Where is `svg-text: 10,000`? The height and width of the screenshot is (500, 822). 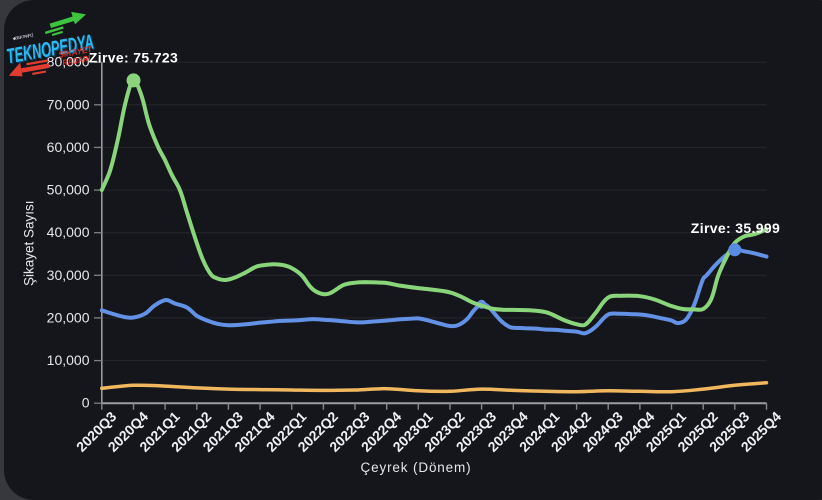 svg-text: 10,000 is located at coordinates (68, 360).